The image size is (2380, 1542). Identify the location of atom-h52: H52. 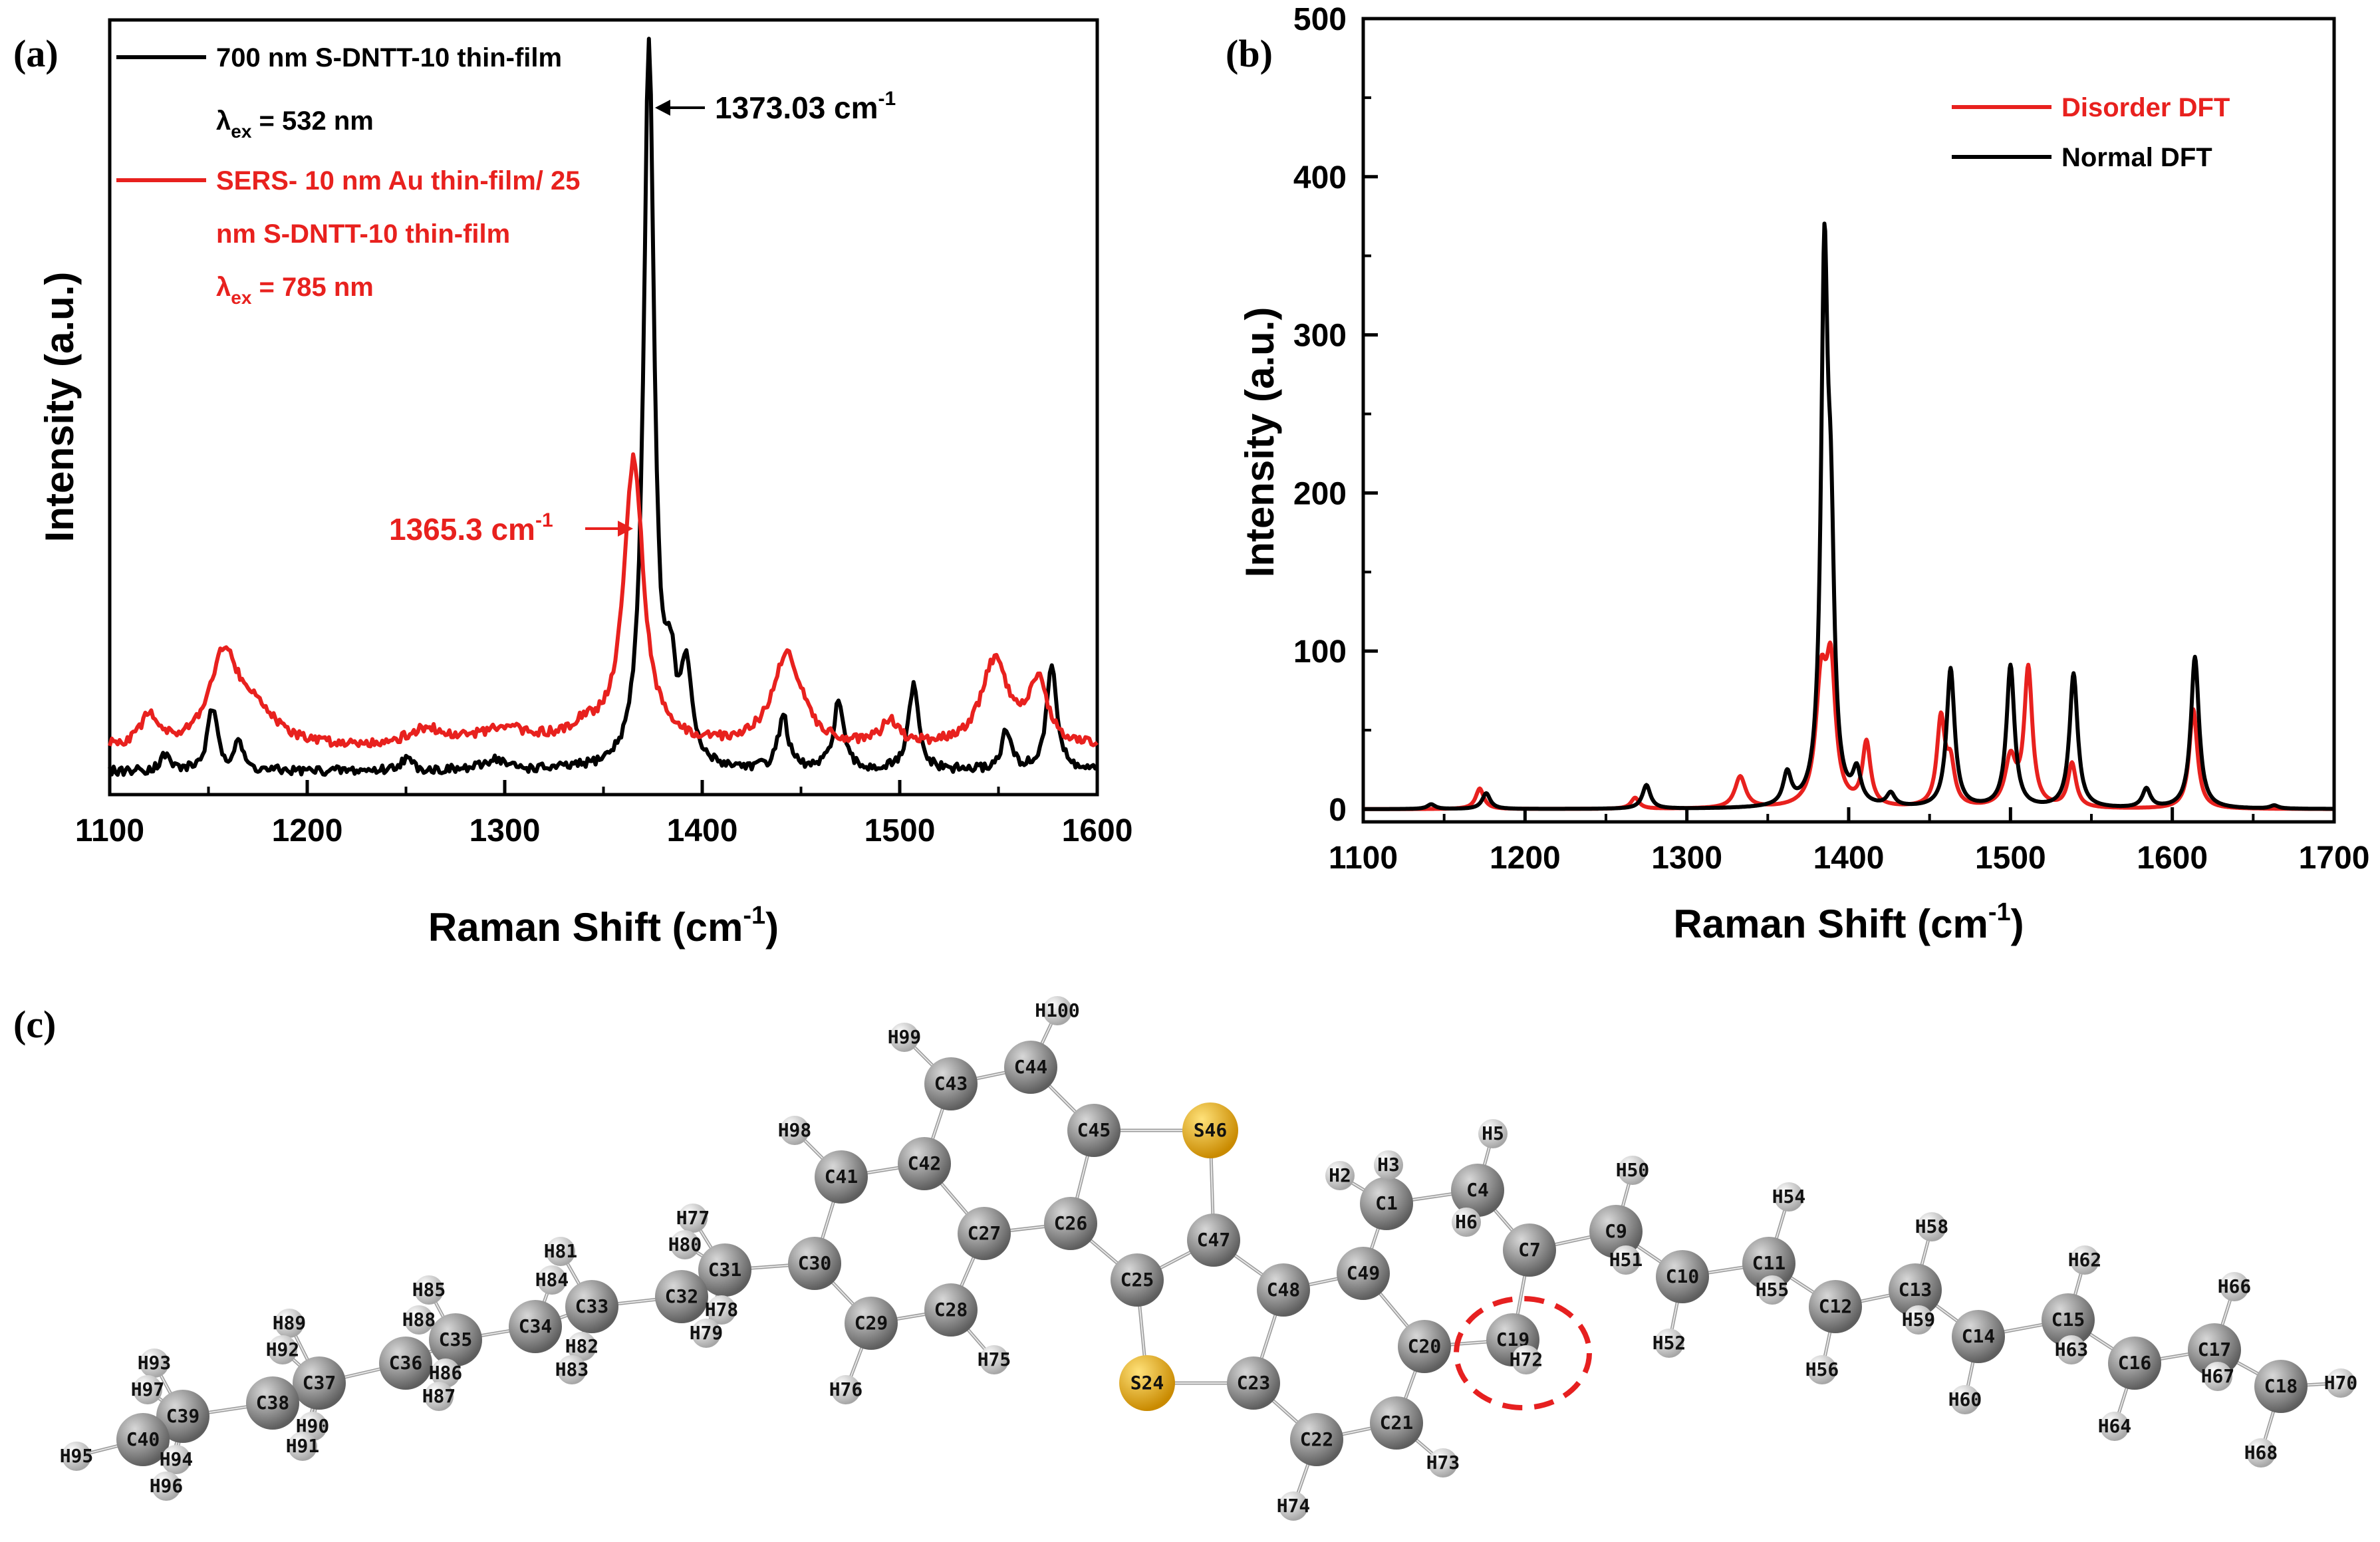
(1669, 1343).